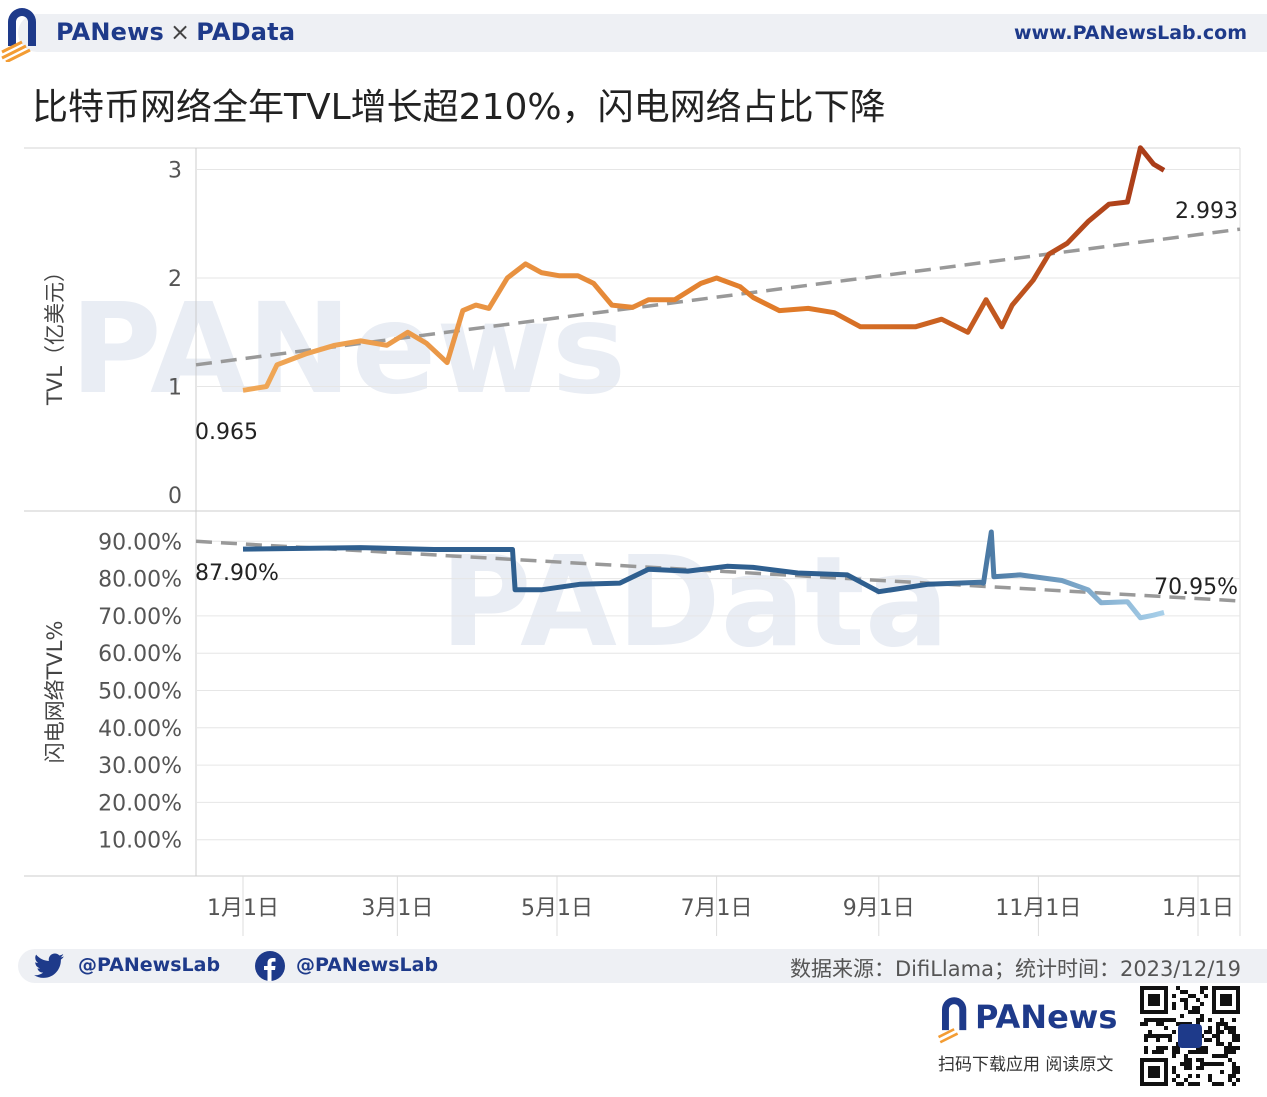 This screenshot has width=1267, height=1097. I want to click on qr-code-icon, so click(1190, 1036).